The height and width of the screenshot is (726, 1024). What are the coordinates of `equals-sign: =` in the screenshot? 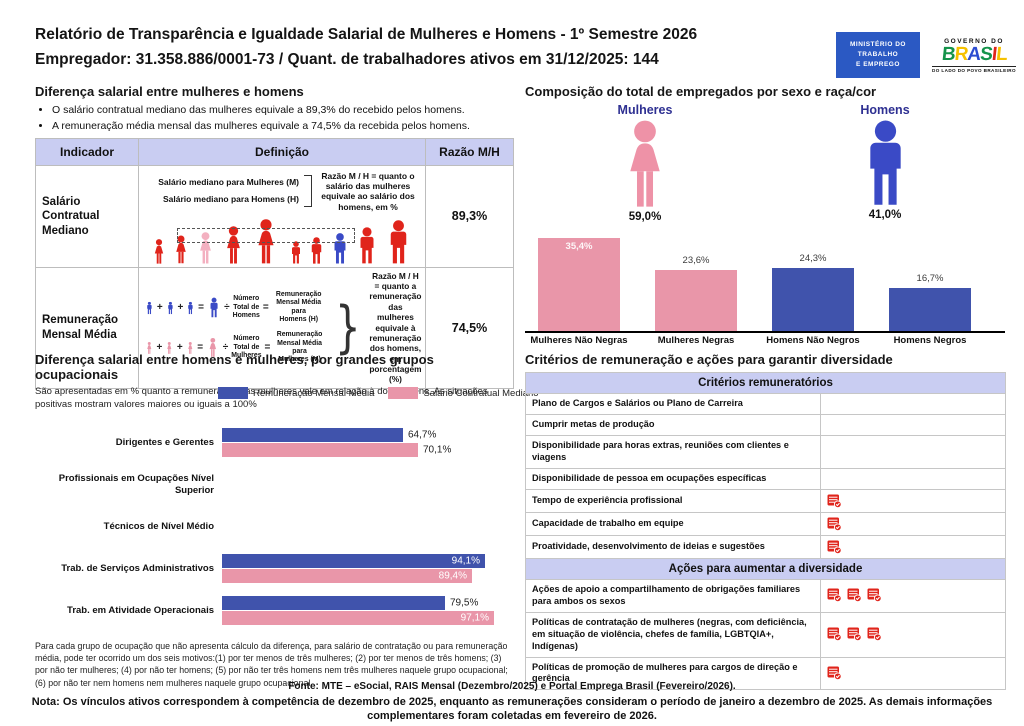 It's located at (201, 308).